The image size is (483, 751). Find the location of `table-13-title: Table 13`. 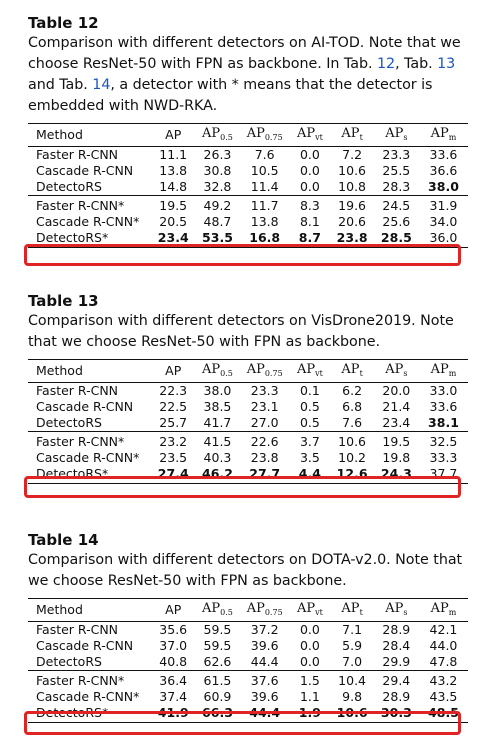

table-13-title: Table 13 is located at coordinates (63, 301).